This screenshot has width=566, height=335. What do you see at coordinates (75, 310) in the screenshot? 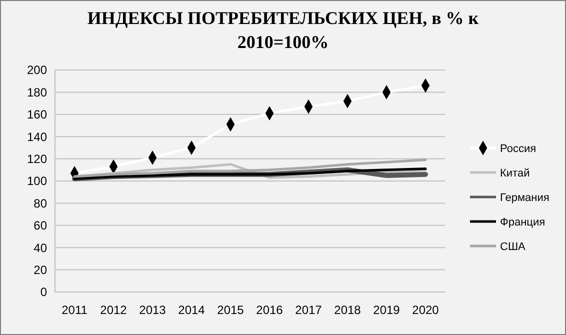
I see `x-tick-label: 2011` at bounding box center [75, 310].